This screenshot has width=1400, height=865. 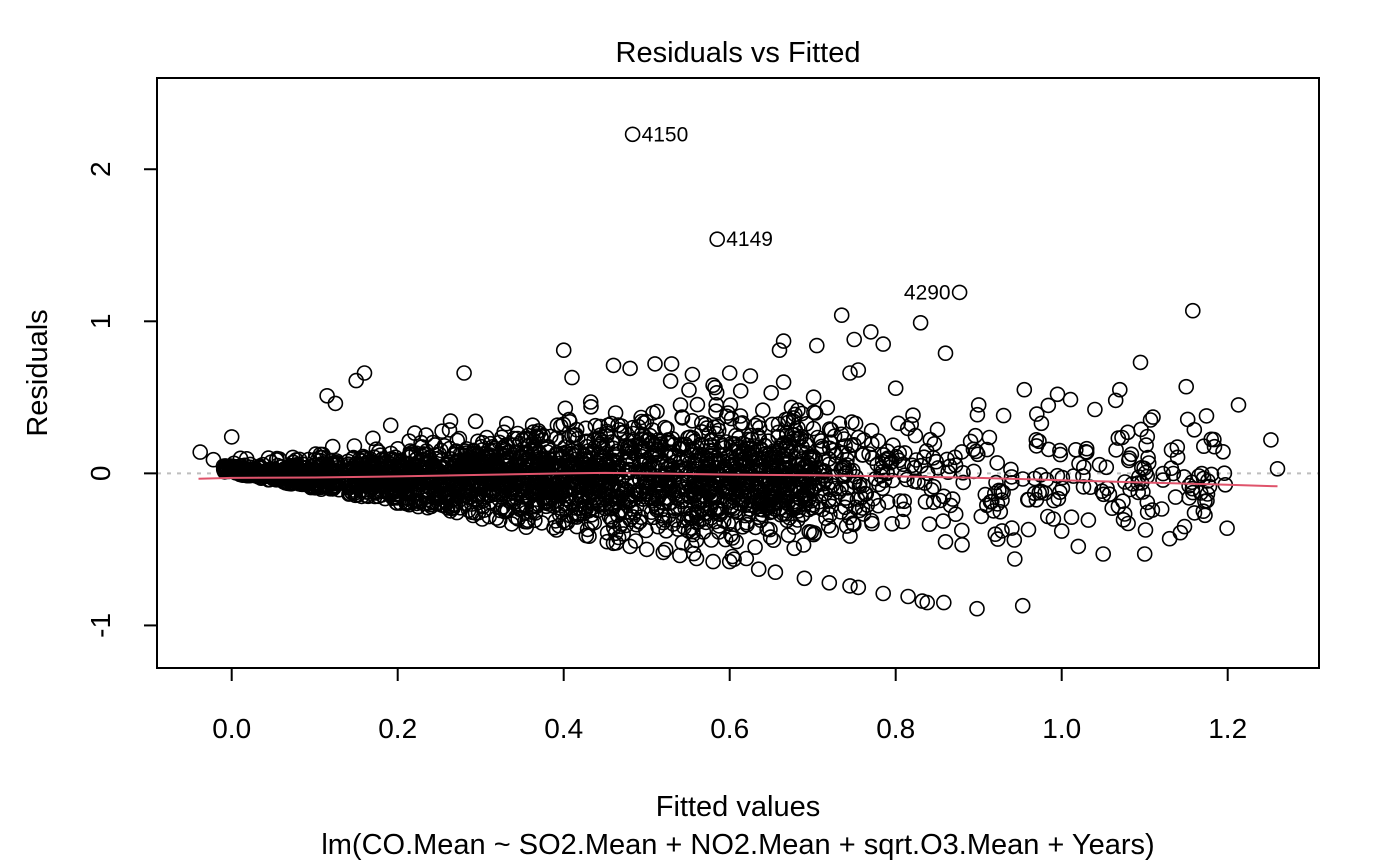 I want to click on y-tick-label: -1, so click(x=100, y=625).